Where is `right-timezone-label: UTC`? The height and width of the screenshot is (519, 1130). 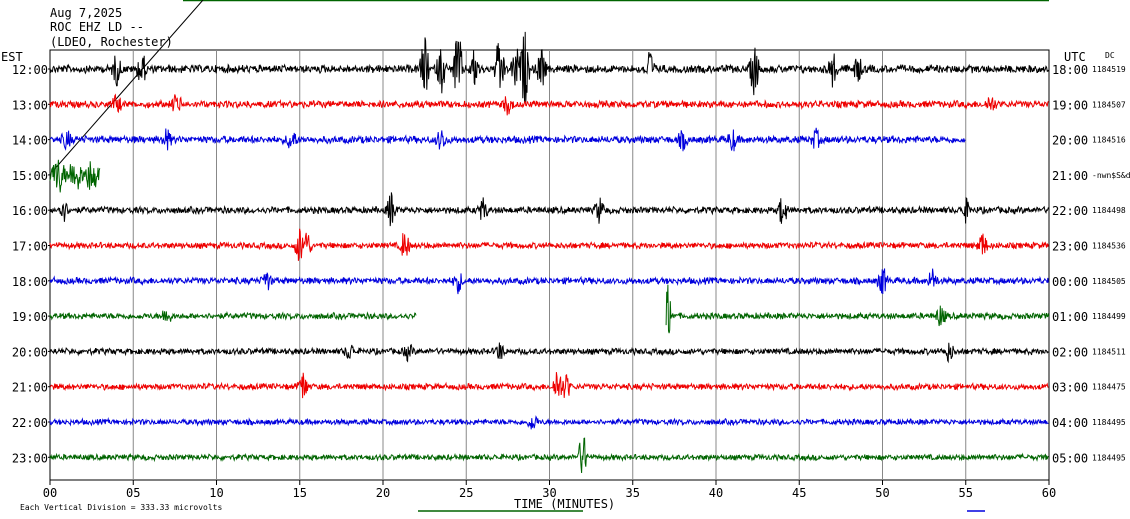 right-timezone-label: UTC is located at coordinates (1075, 57).